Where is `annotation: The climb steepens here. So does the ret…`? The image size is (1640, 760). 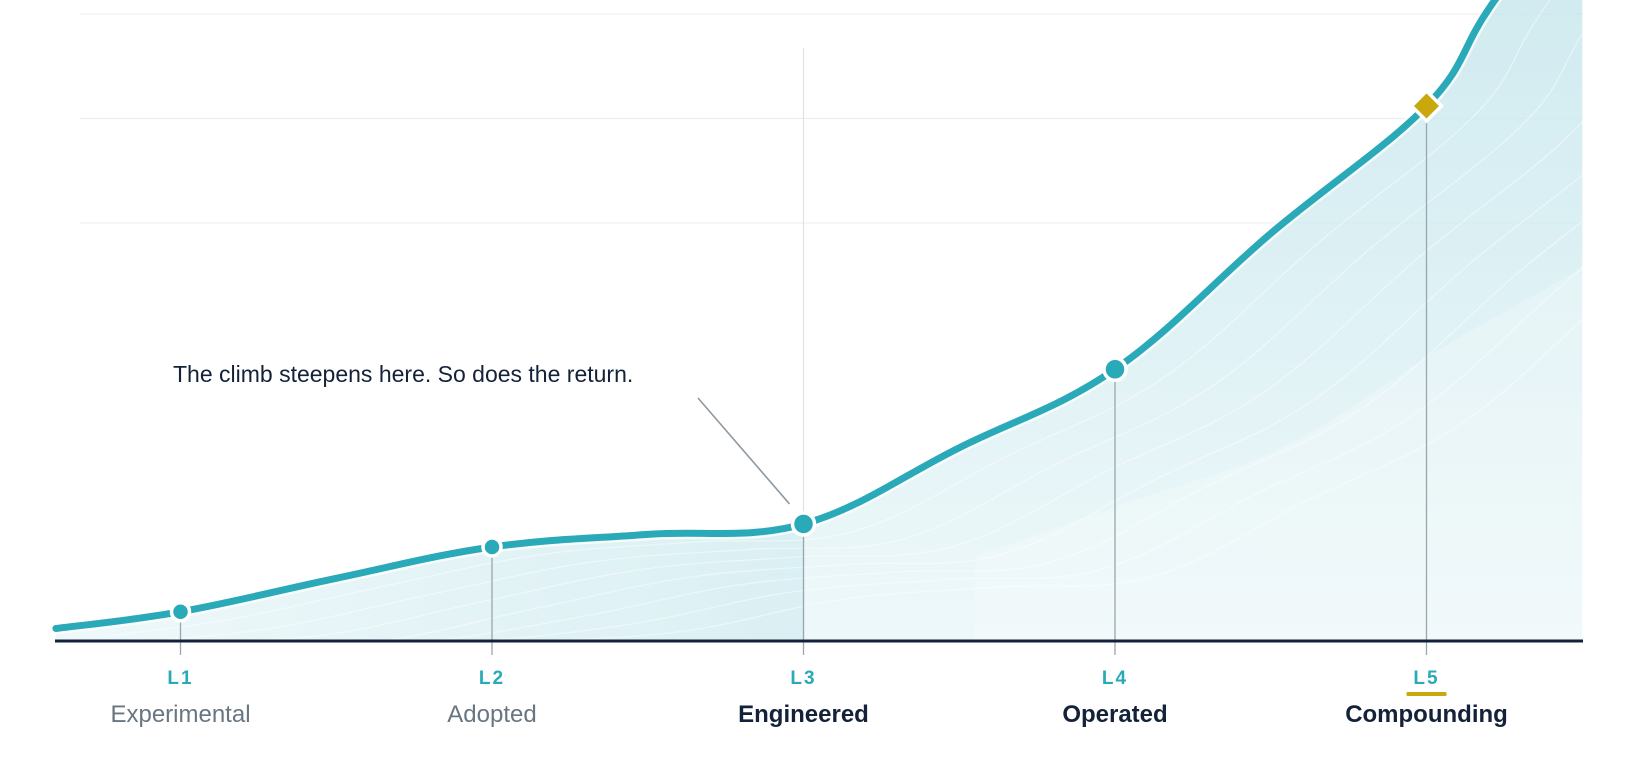
annotation: The climb steepens here. So does the ret… is located at coordinates (482, 433).